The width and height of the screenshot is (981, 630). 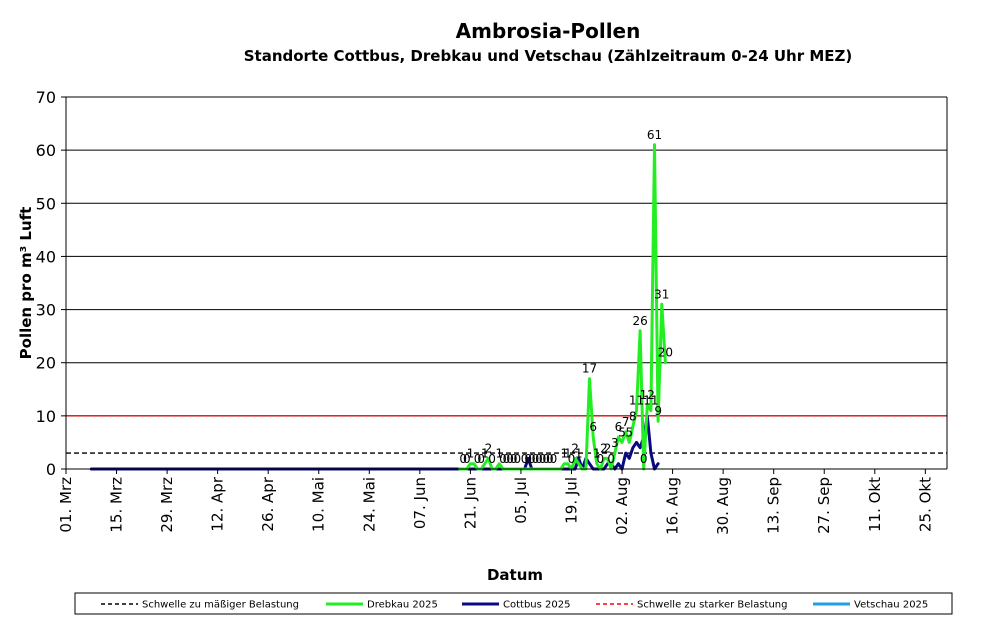 What do you see at coordinates (268, 503) in the screenshot?
I see `x-tick-label: 26. Apr` at bounding box center [268, 503].